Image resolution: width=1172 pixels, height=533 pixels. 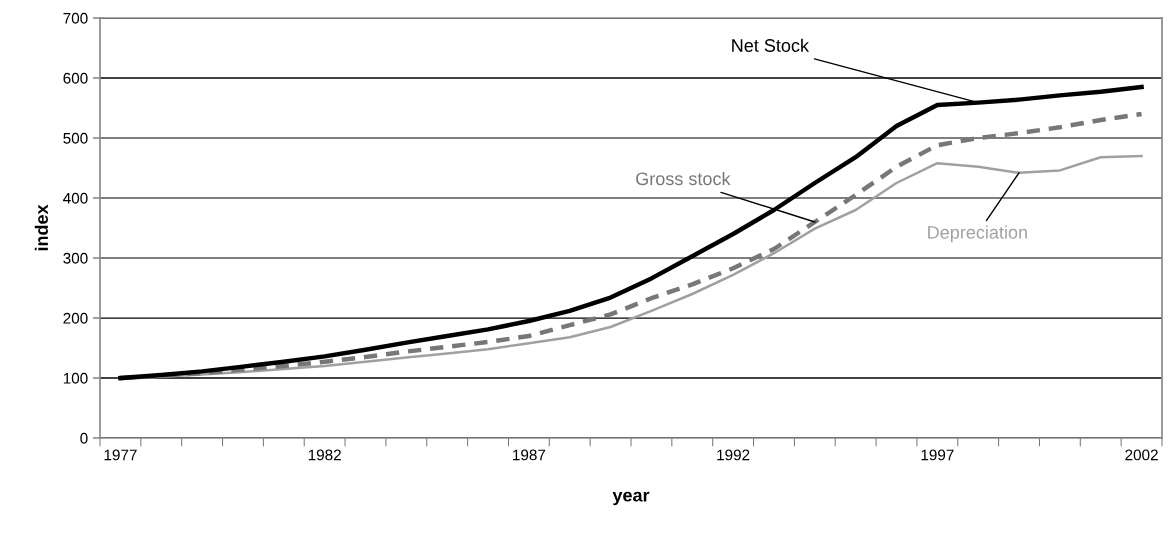 What do you see at coordinates (75, 18) in the screenshot?
I see `y-tick-label: 700` at bounding box center [75, 18].